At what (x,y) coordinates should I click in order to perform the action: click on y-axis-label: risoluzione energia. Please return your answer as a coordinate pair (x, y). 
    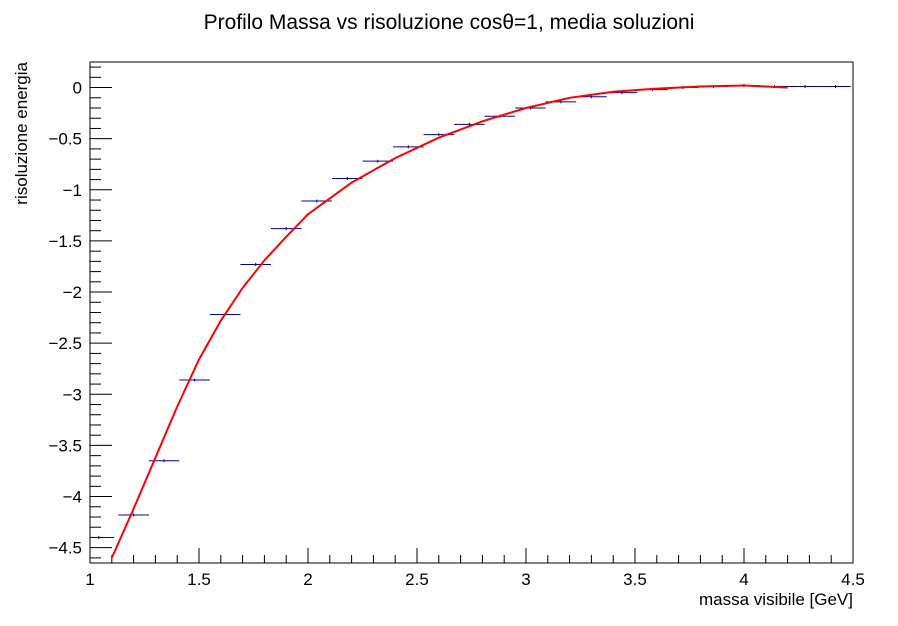
    Looking at the image, I should click on (21, 132).